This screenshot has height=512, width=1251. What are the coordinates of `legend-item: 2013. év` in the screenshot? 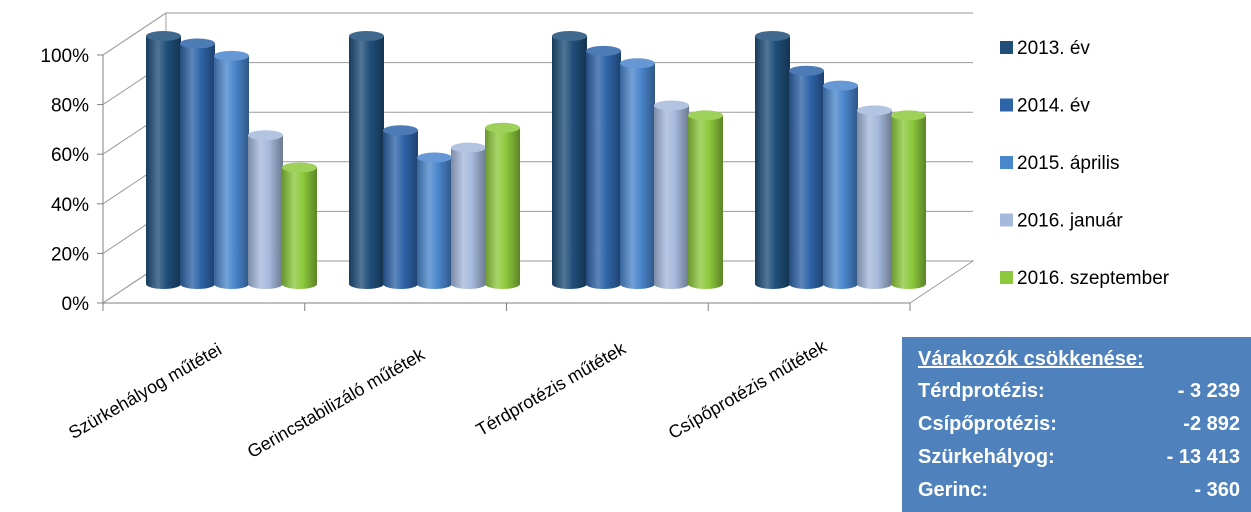 It's located at (1045, 48).